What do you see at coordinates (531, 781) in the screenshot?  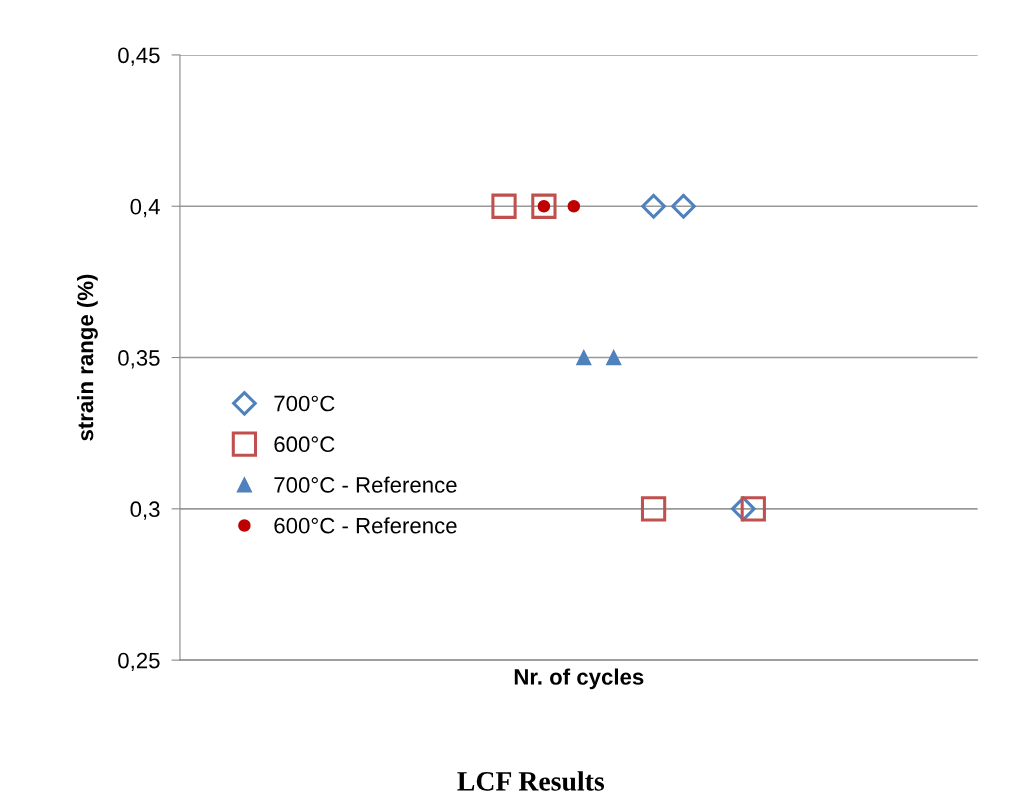 I see `text: LCF Results` at bounding box center [531, 781].